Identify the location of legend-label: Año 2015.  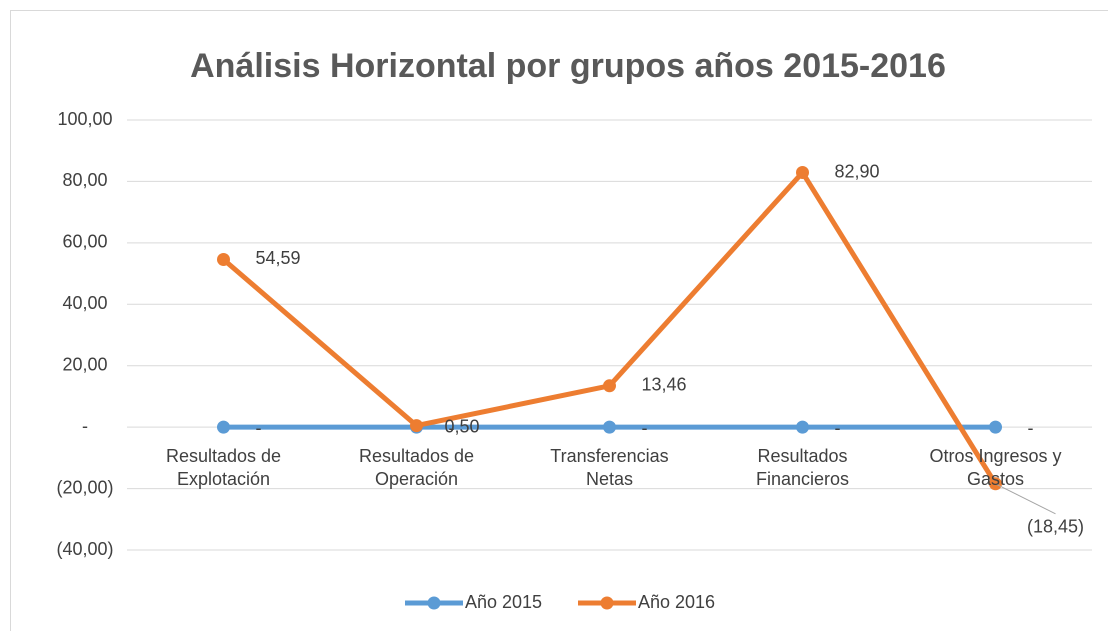
(503, 602).